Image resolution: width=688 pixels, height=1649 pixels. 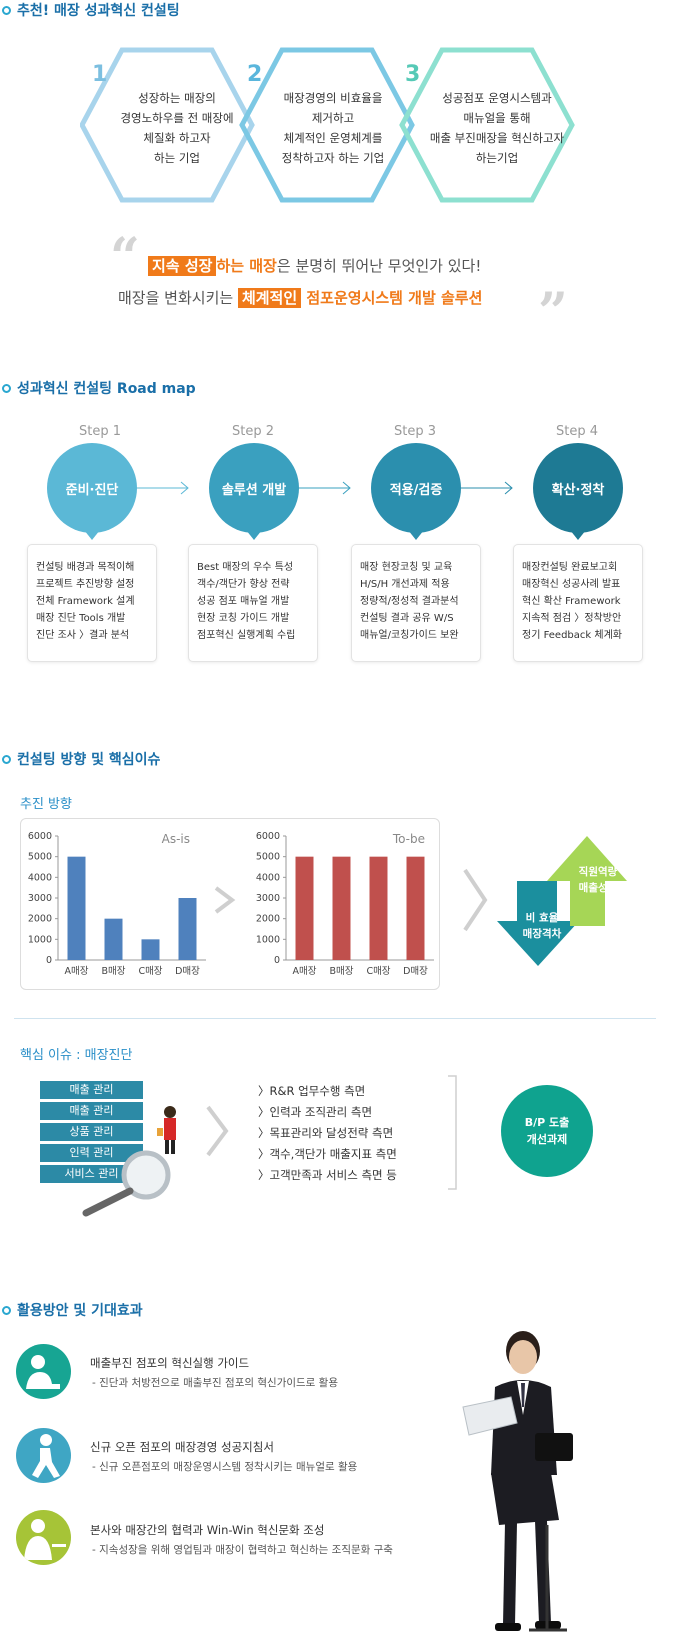 I want to click on issue-item-5: 〉고객만족과 서비스 측면 등, so click(x=327, y=1175).